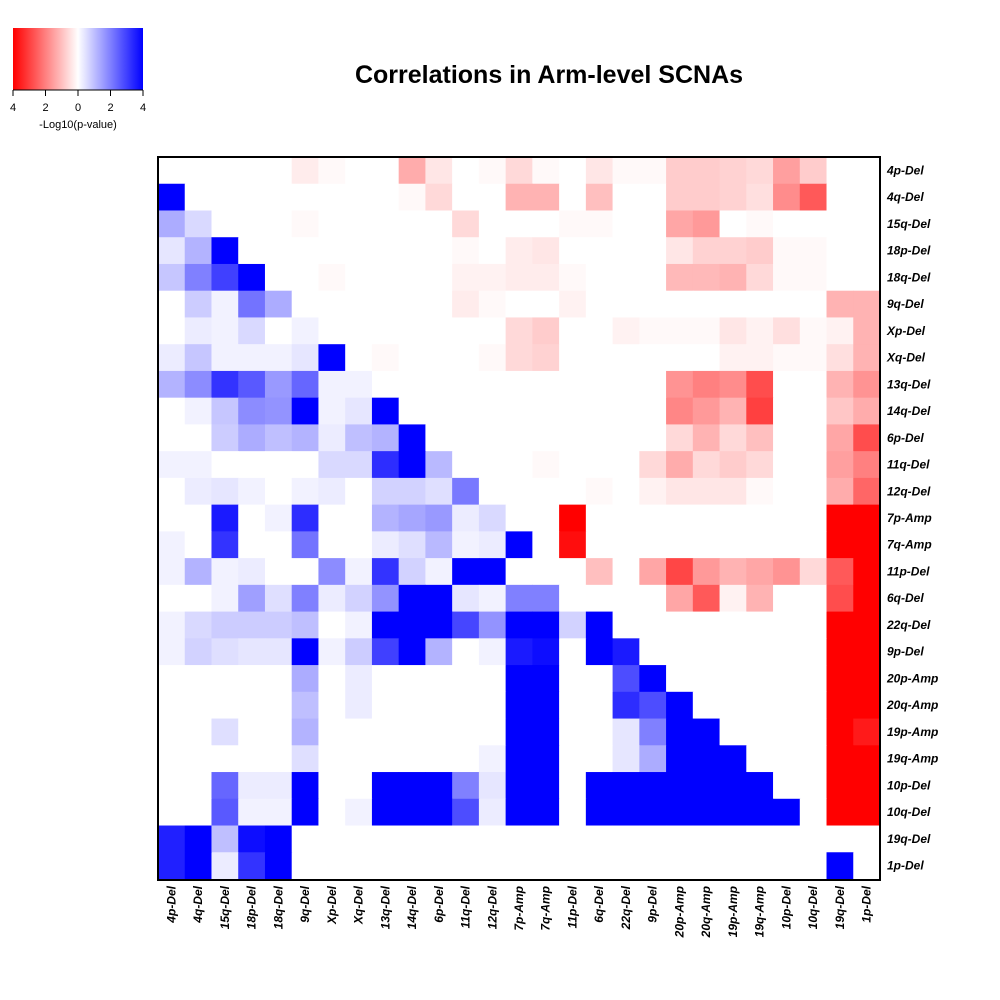  Describe the element at coordinates (385, 907) in the screenshot. I see `x-axis-label: 13q-Del` at that location.